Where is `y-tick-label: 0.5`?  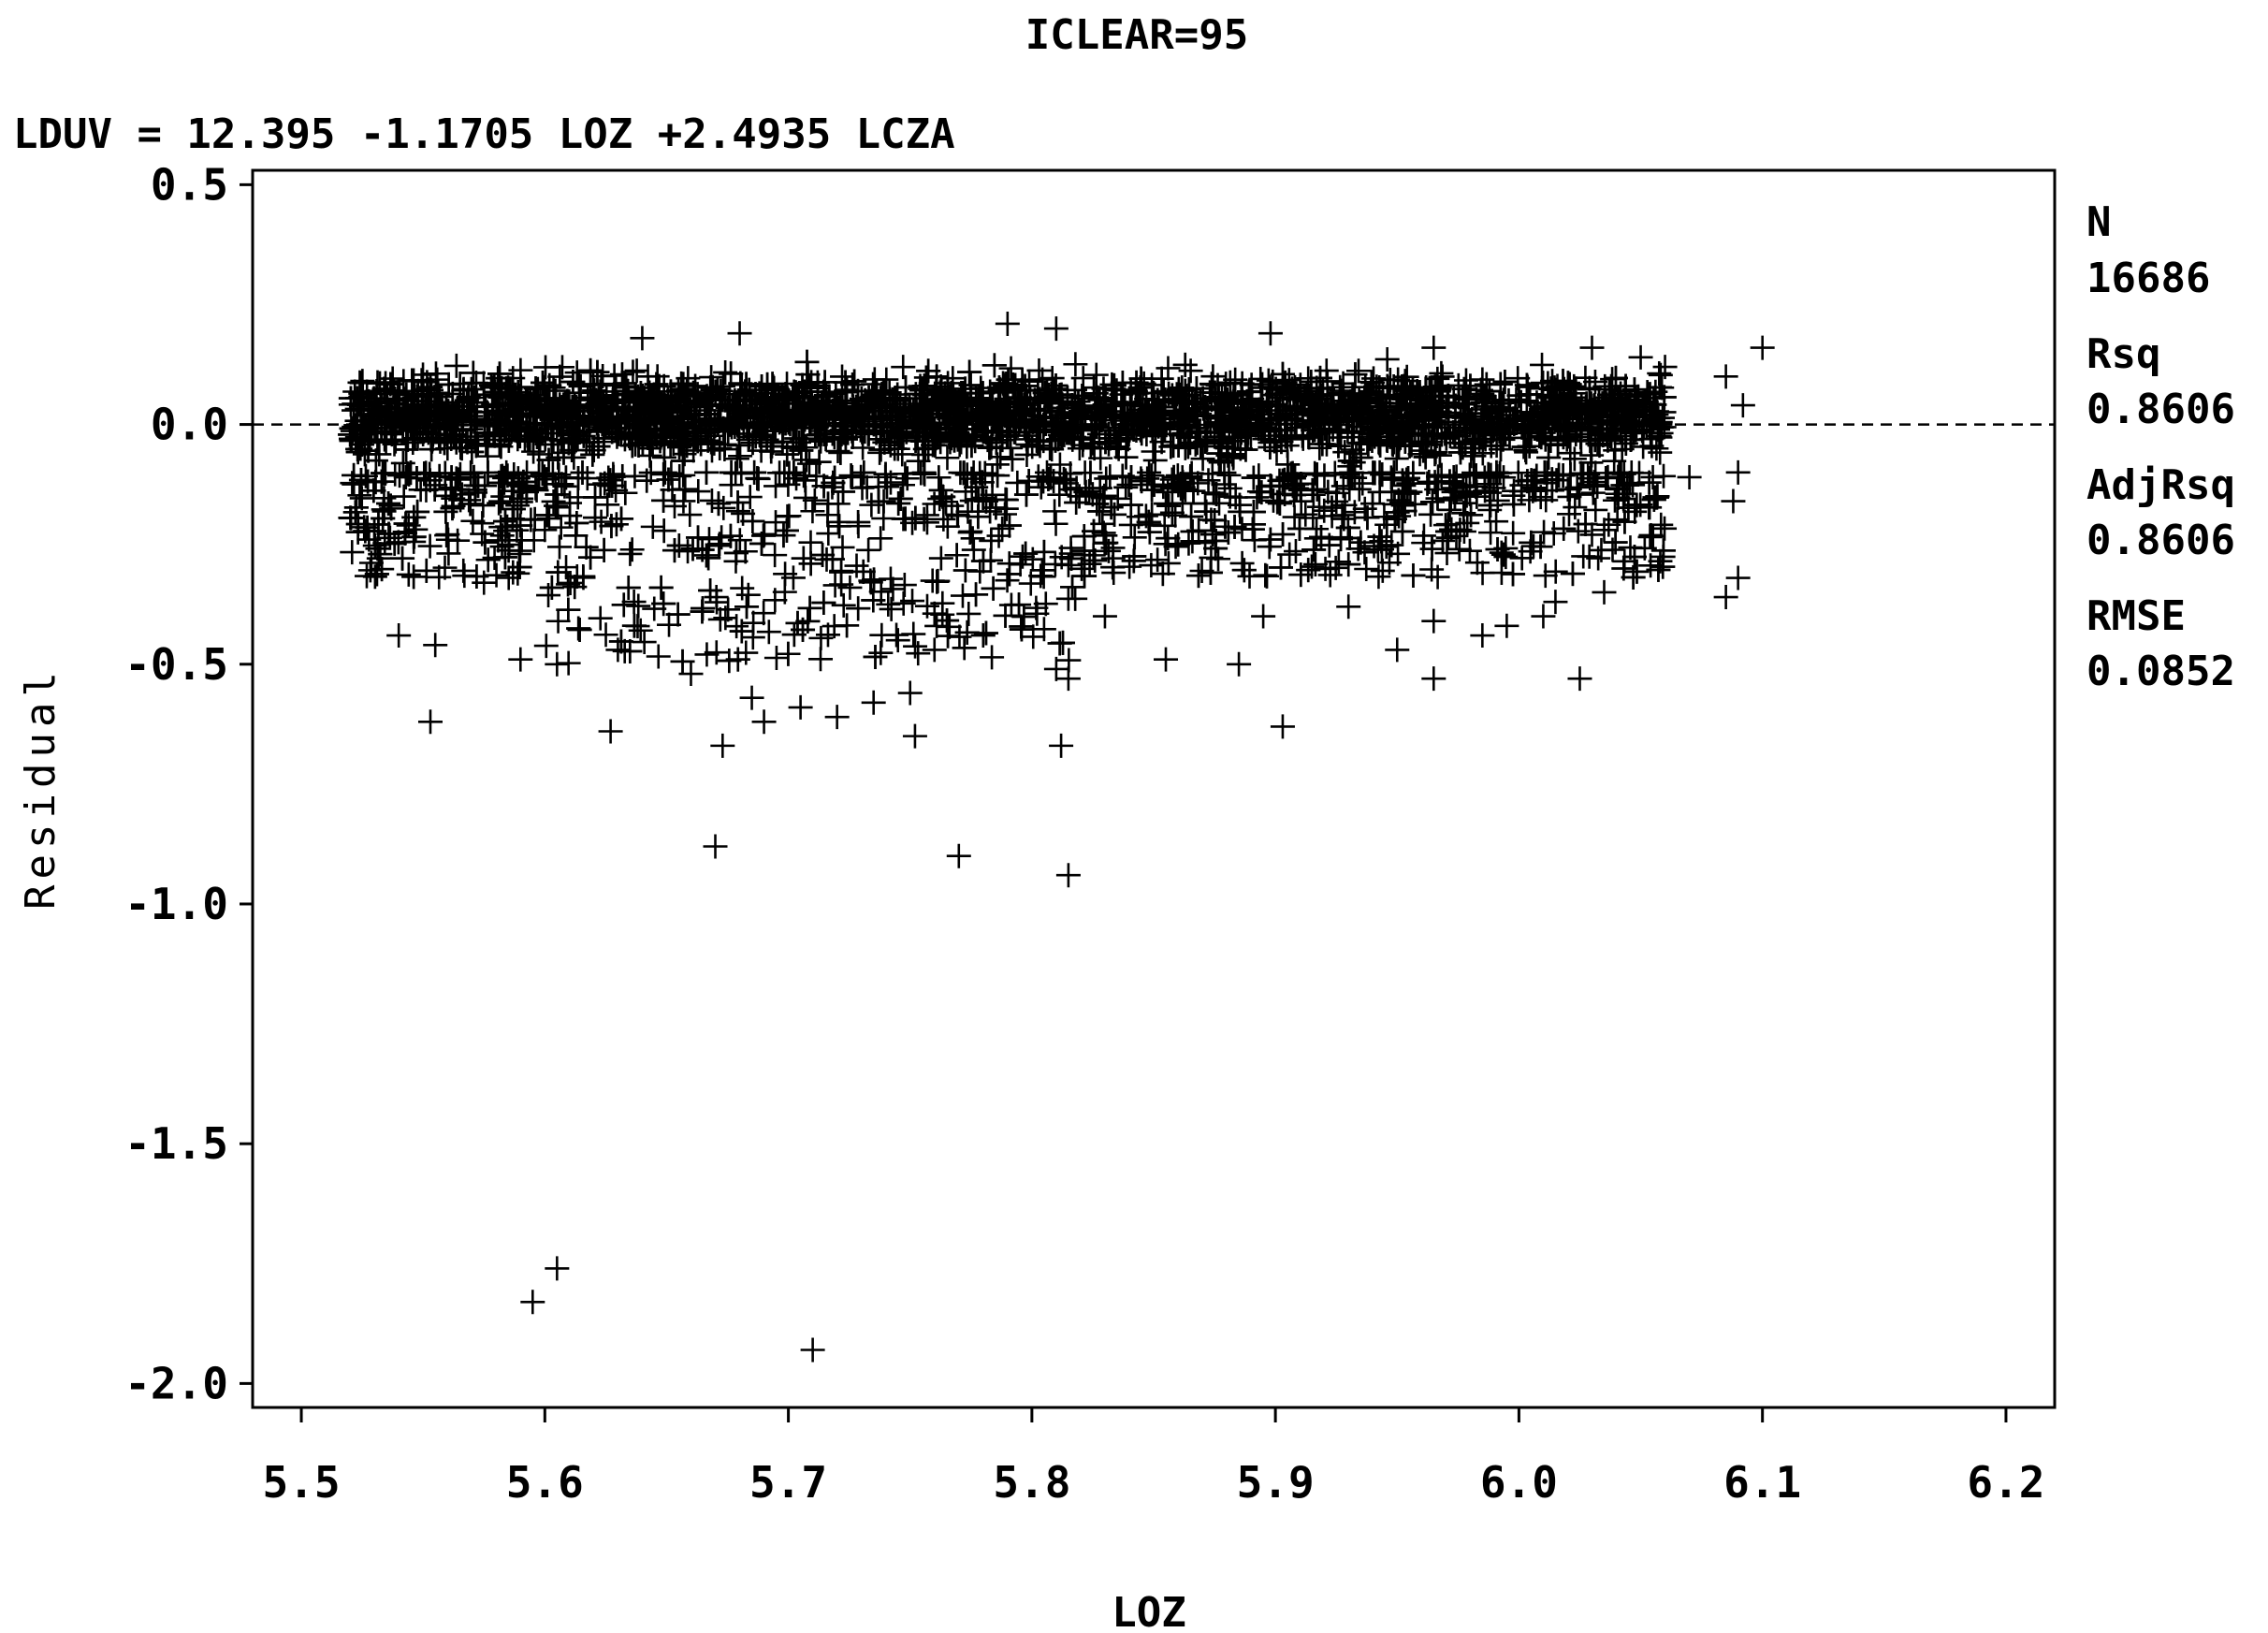 y-tick-label: 0.5 is located at coordinates (190, 184).